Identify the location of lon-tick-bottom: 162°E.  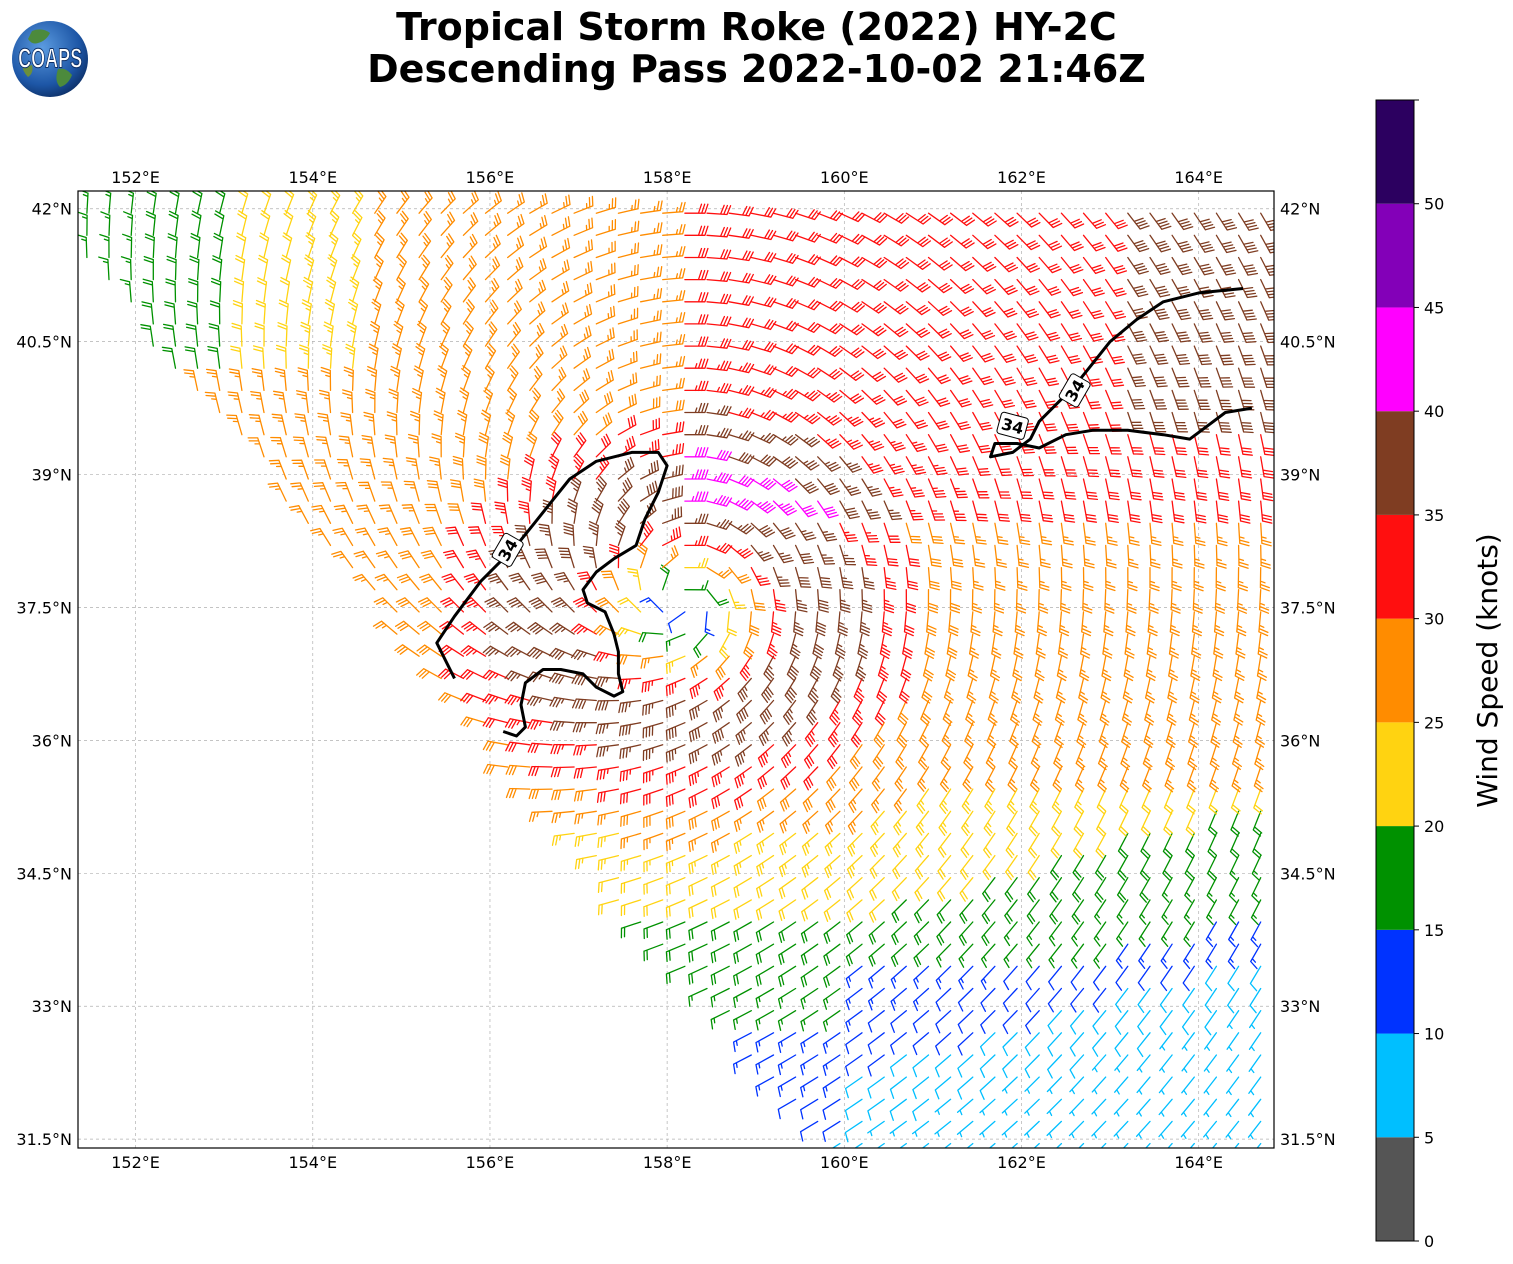
(1021, 1162).